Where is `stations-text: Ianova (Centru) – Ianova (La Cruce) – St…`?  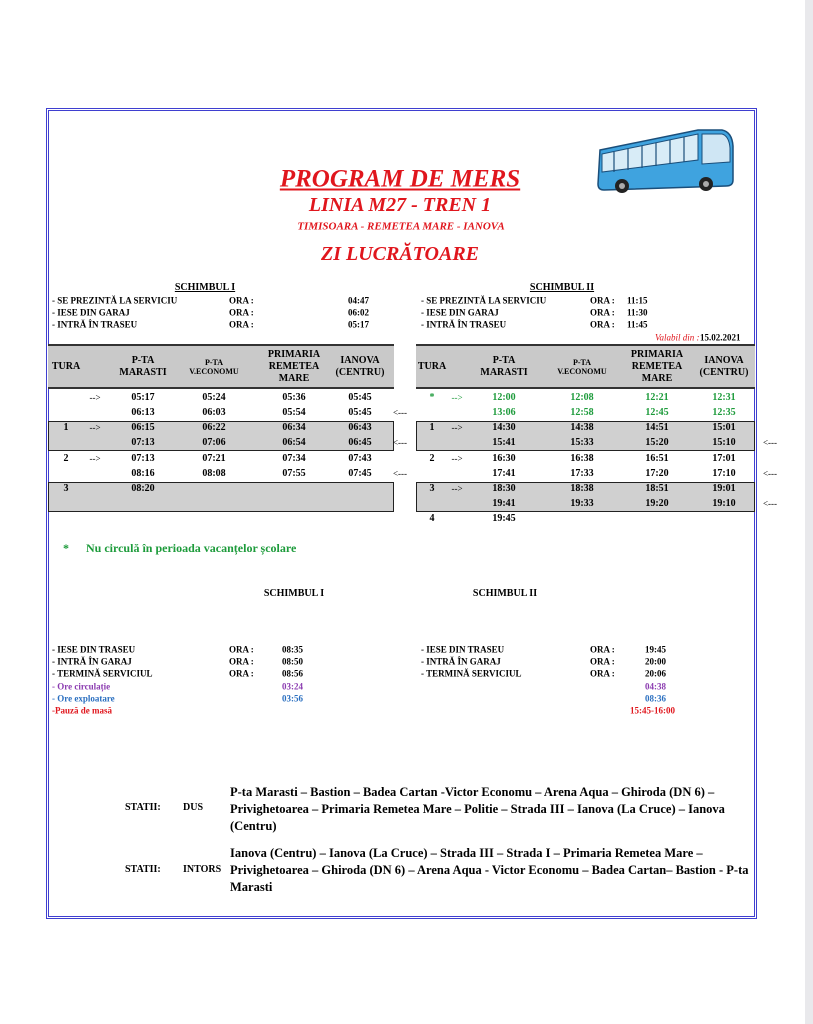 stations-text: Ianova (Centru) – Ianova (La Cruce) – St… is located at coordinates (489, 870).